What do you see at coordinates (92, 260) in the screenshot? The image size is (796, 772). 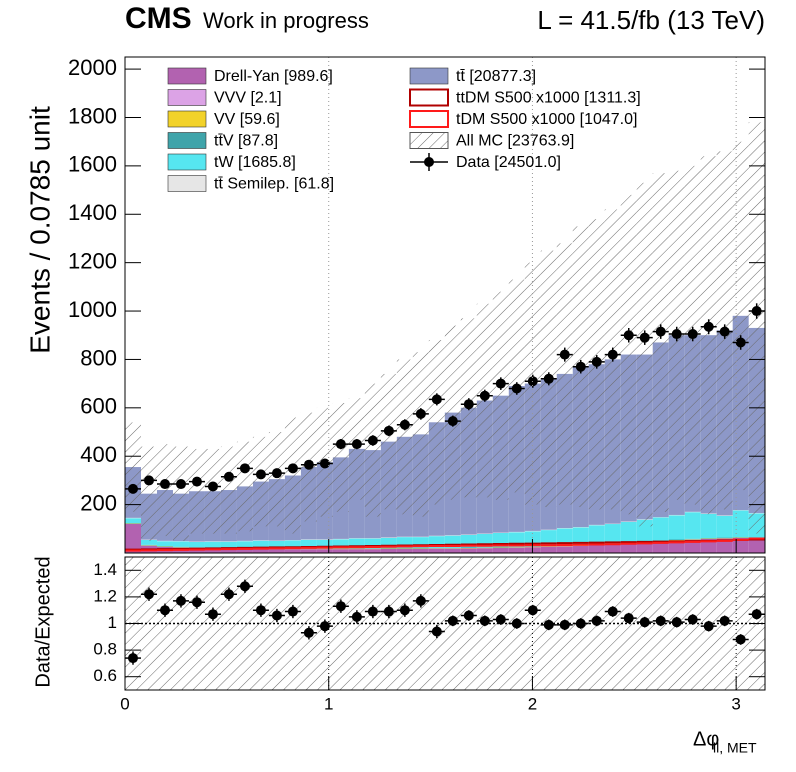 I see `y-tick-label: 1200` at bounding box center [92, 260].